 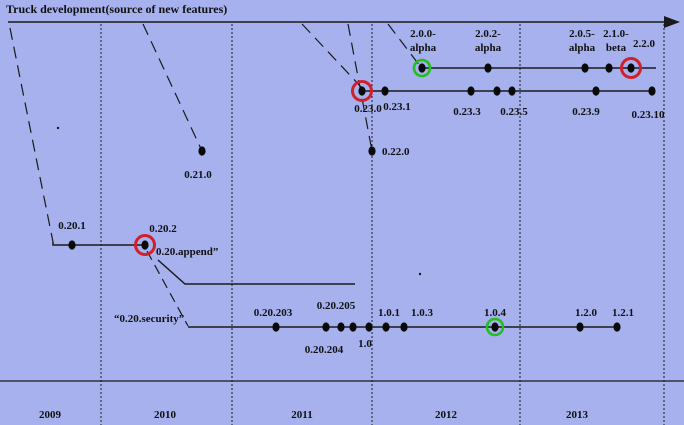 I want to click on version-label: 0.21.0, so click(x=198, y=175).